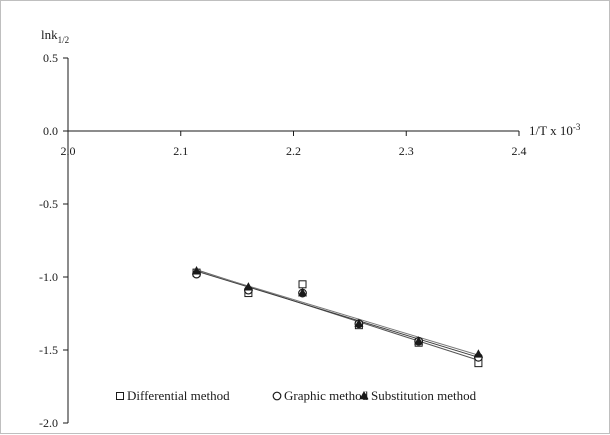 This screenshot has width=610, height=435. What do you see at coordinates (178, 395) in the screenshot?
I see `legend-label: Differential method` at bounding box center [178, 395].